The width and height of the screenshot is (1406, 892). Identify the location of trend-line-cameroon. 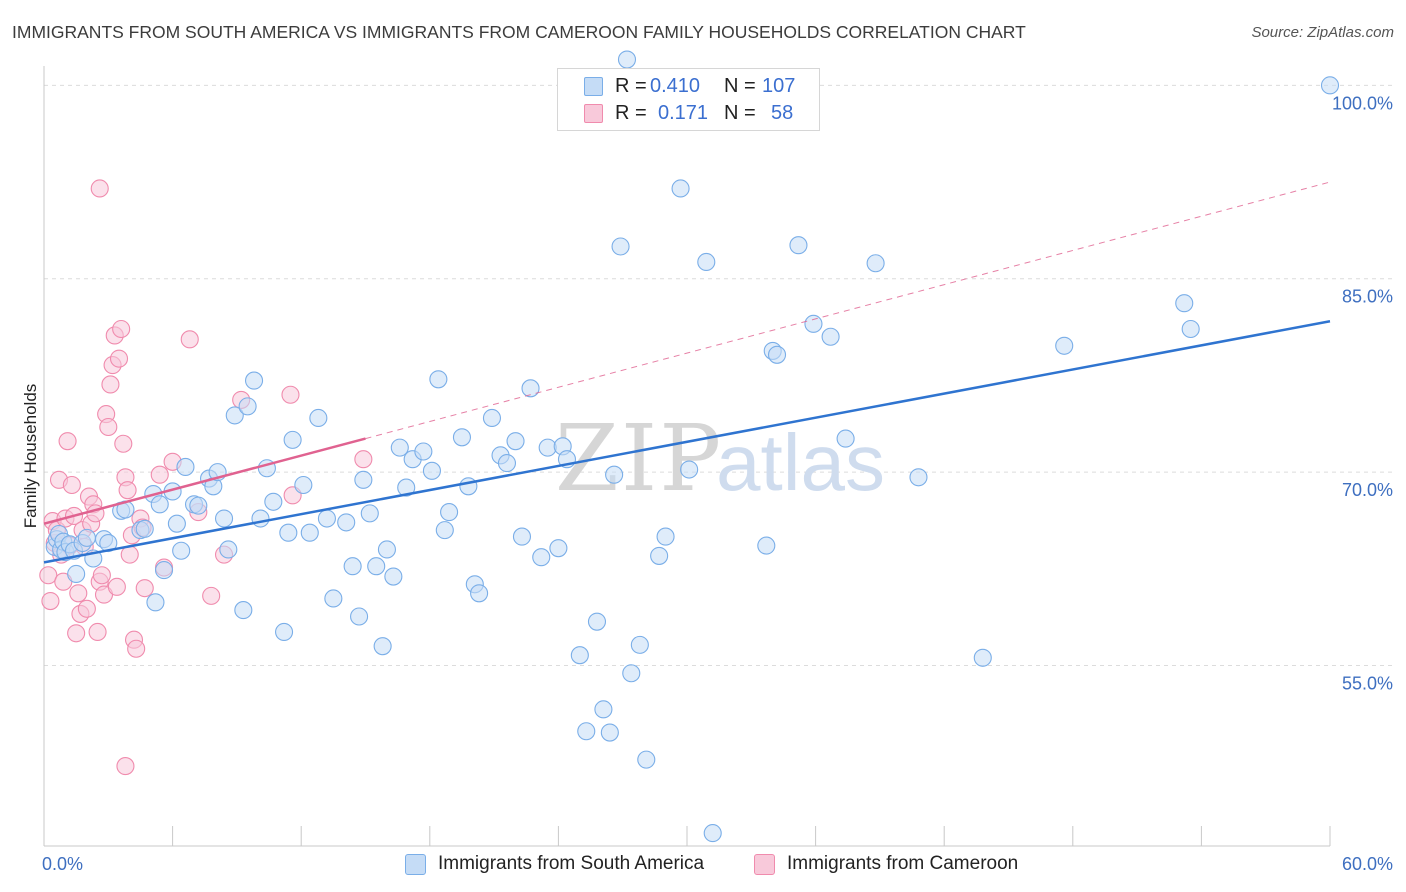
(204, 481).